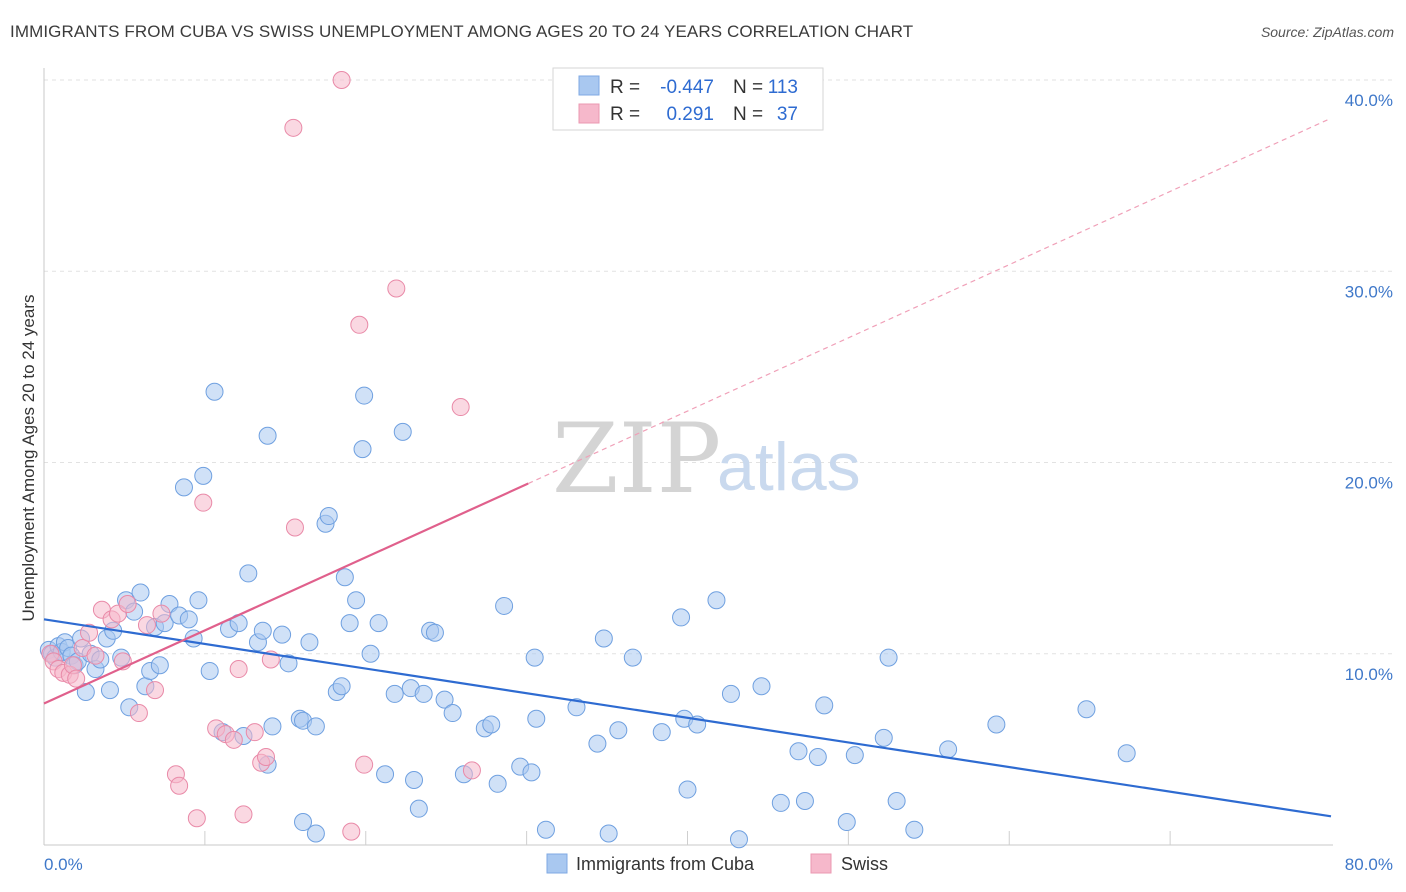 The height and width of the screenshot is (892, 1406). Describe the element at coordinates (589, 85) in the screenshot. I see `legend-swatch-cuba` at that location.